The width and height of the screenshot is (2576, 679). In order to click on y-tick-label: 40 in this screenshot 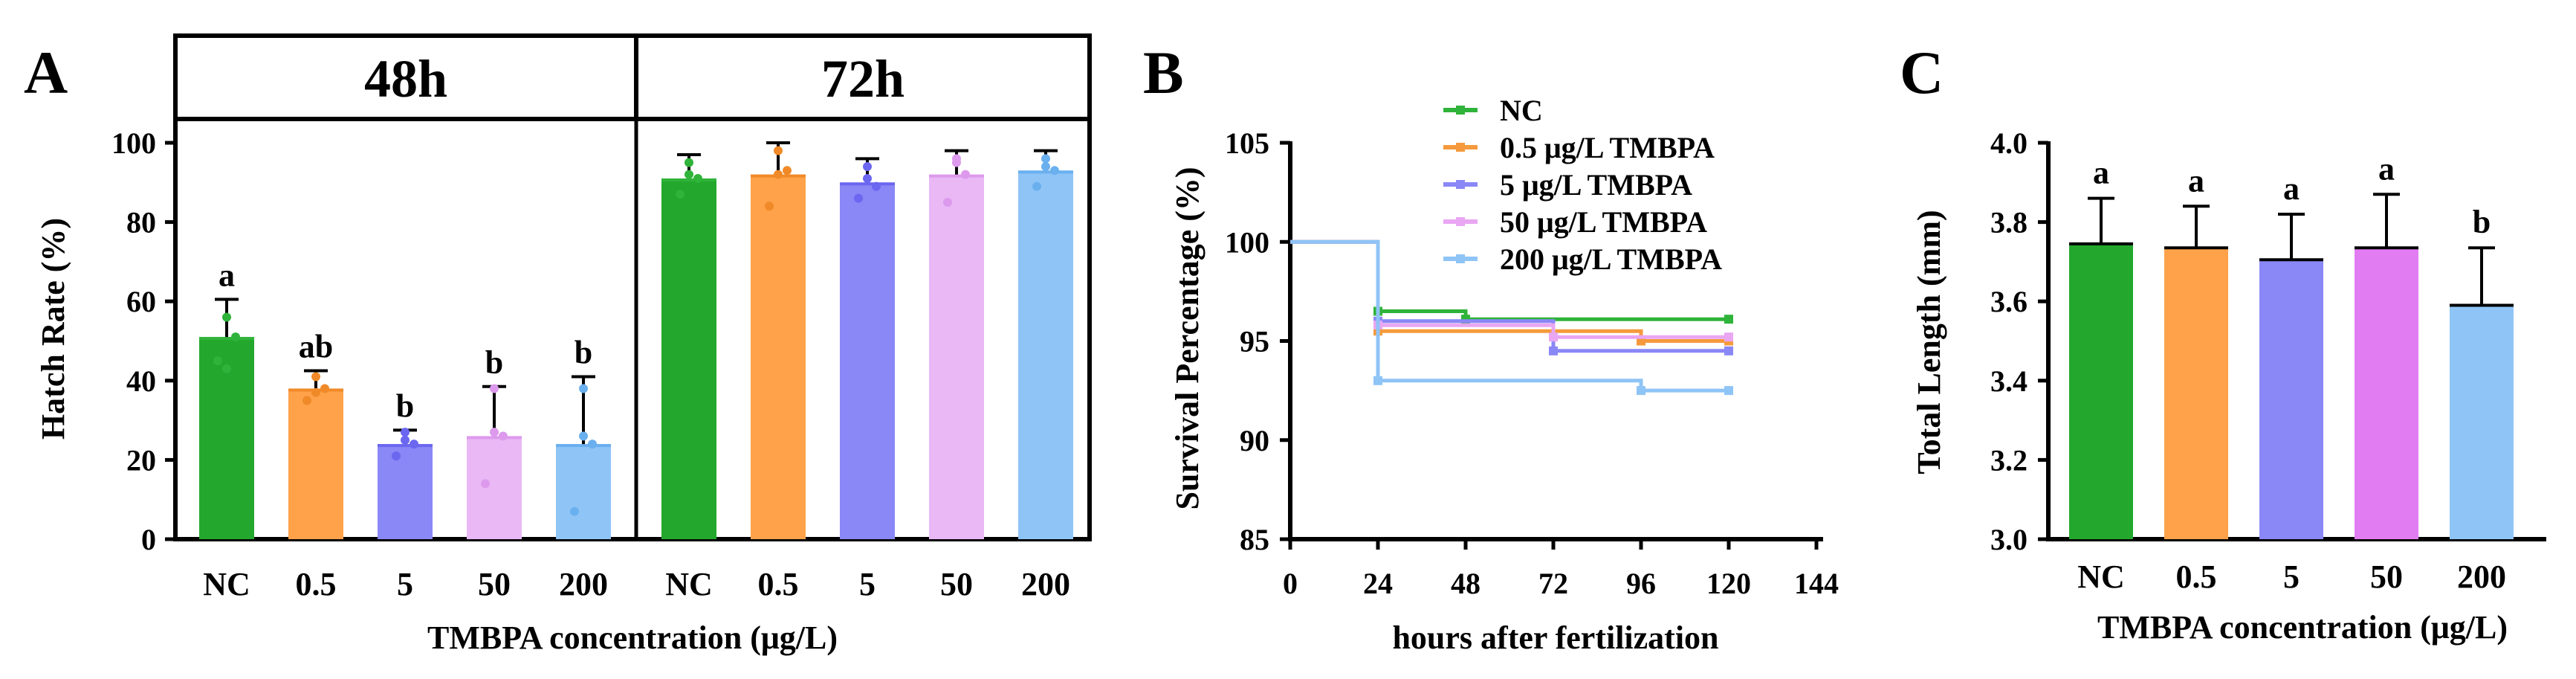, I will do `click(141, 381)`.